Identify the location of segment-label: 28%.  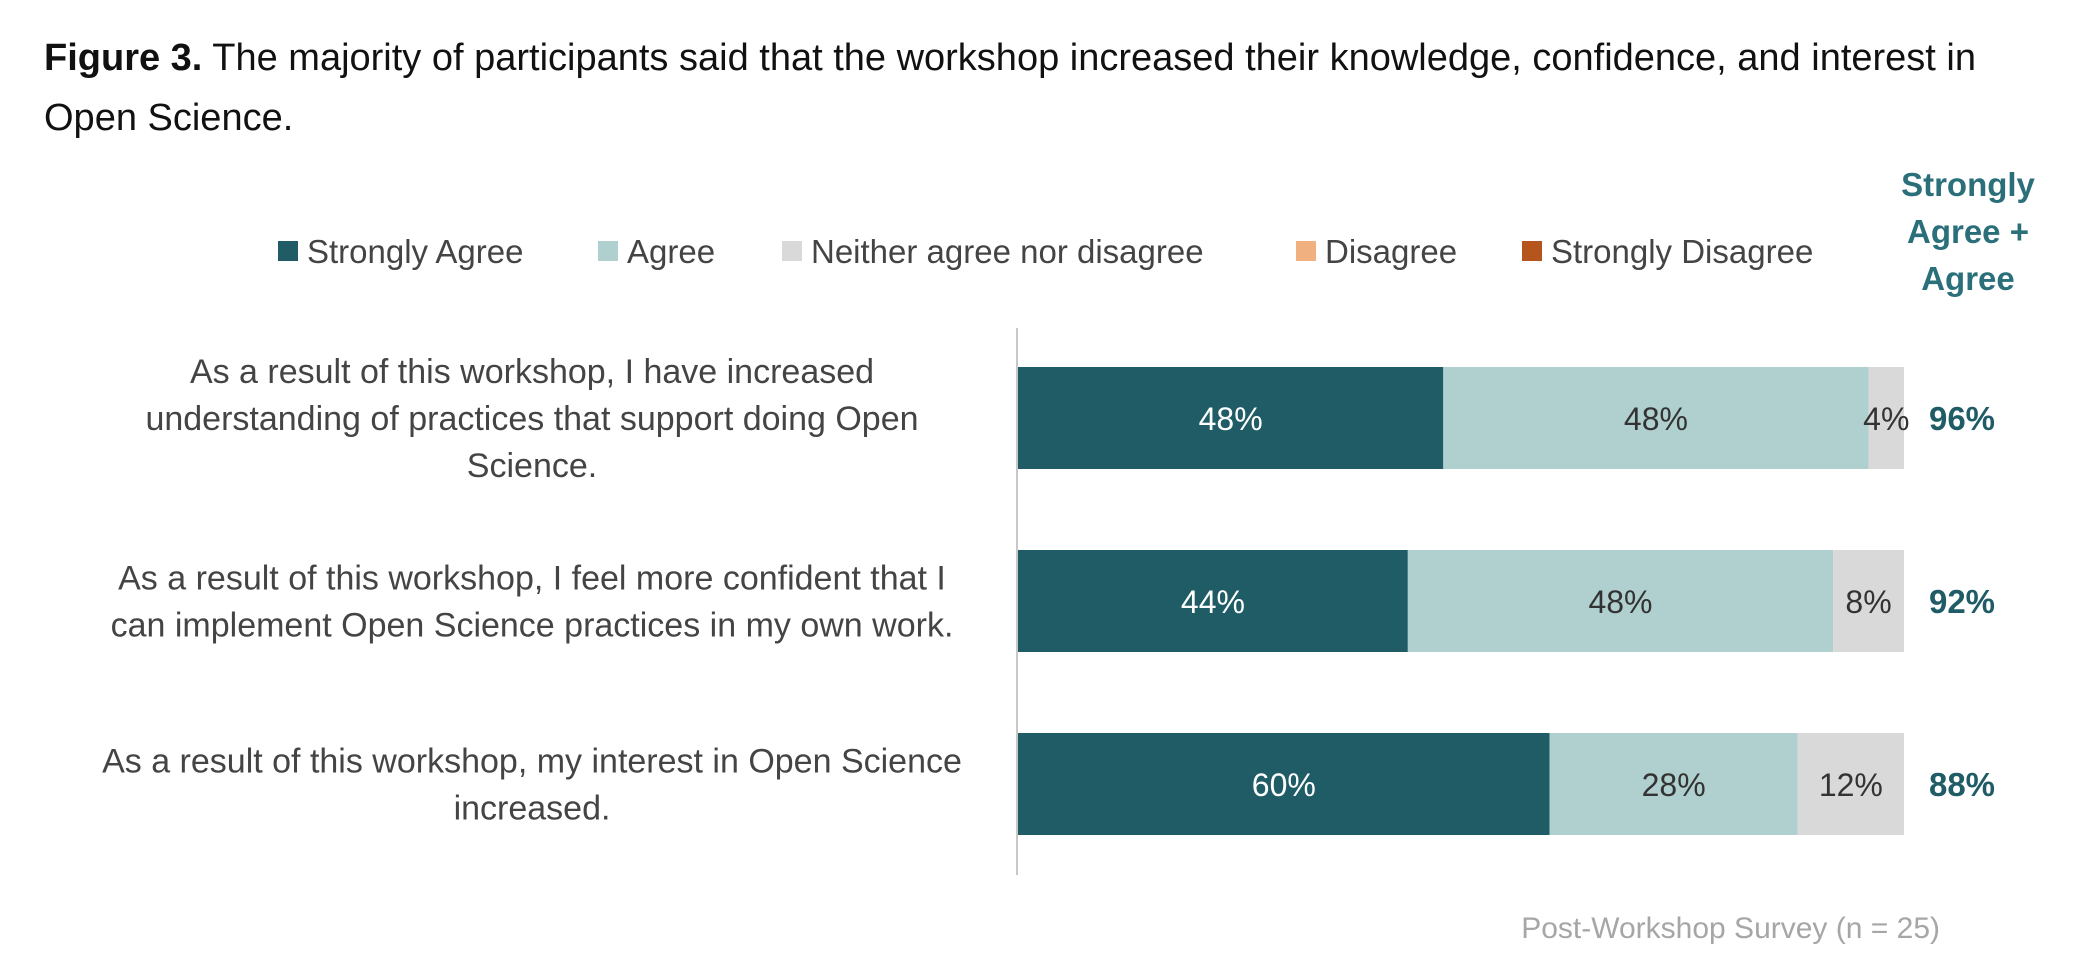
(1674, 785).